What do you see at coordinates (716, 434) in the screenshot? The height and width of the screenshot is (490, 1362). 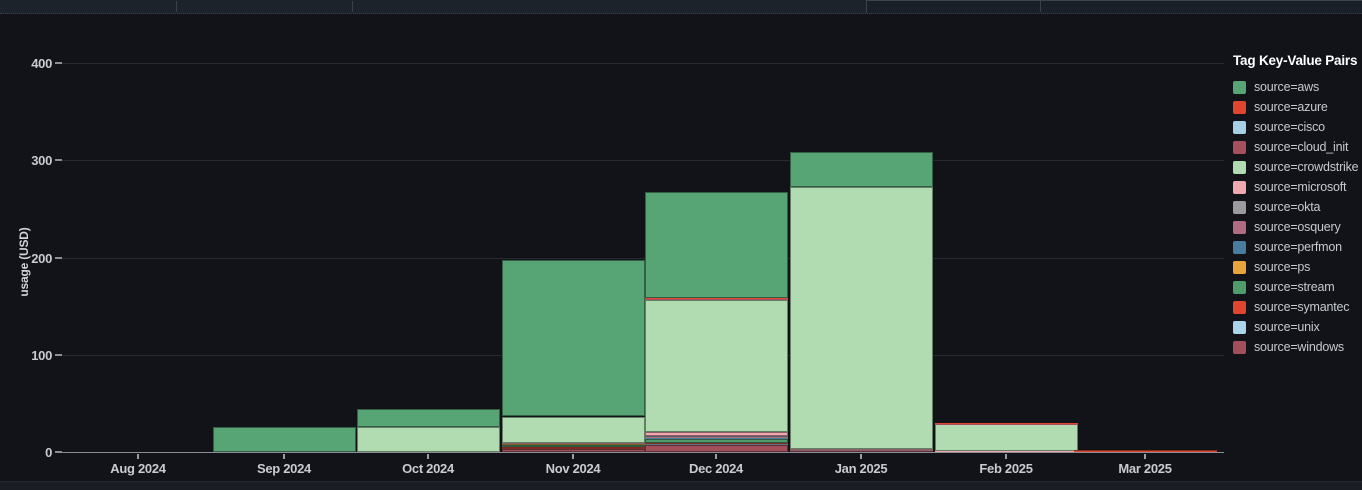 I see `bar-dec-2024-microsoft` at bounding box center [716, 434].